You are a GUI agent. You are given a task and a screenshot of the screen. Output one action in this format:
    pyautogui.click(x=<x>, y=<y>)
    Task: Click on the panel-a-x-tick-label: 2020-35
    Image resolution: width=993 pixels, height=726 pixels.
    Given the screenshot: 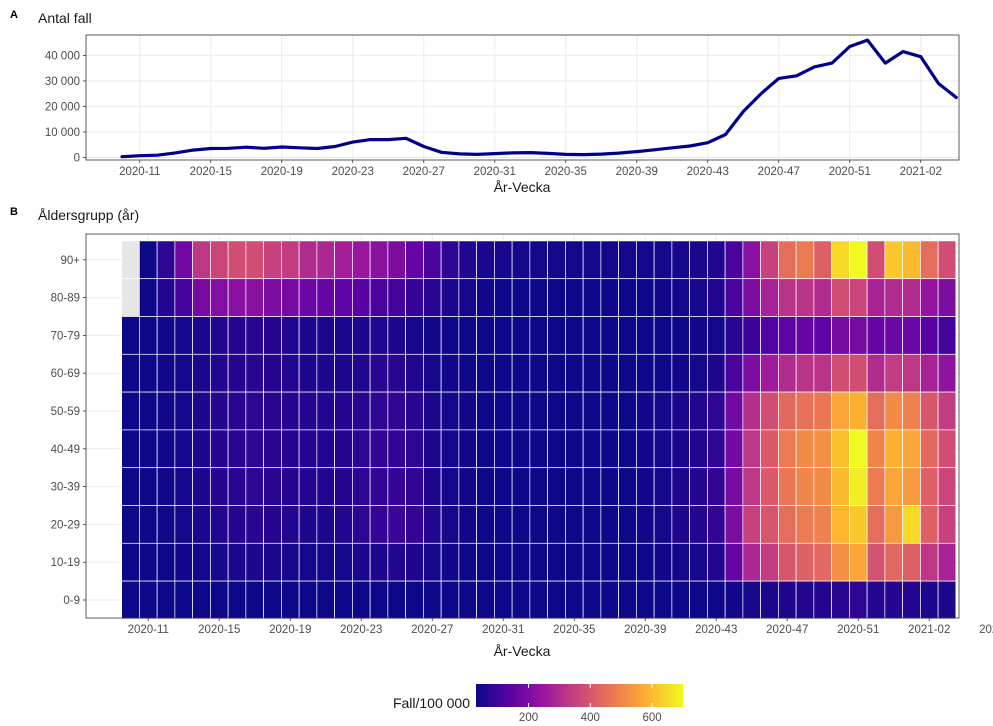 What is the action you would take?
    pyautogui.click(x=566, y=172)
    